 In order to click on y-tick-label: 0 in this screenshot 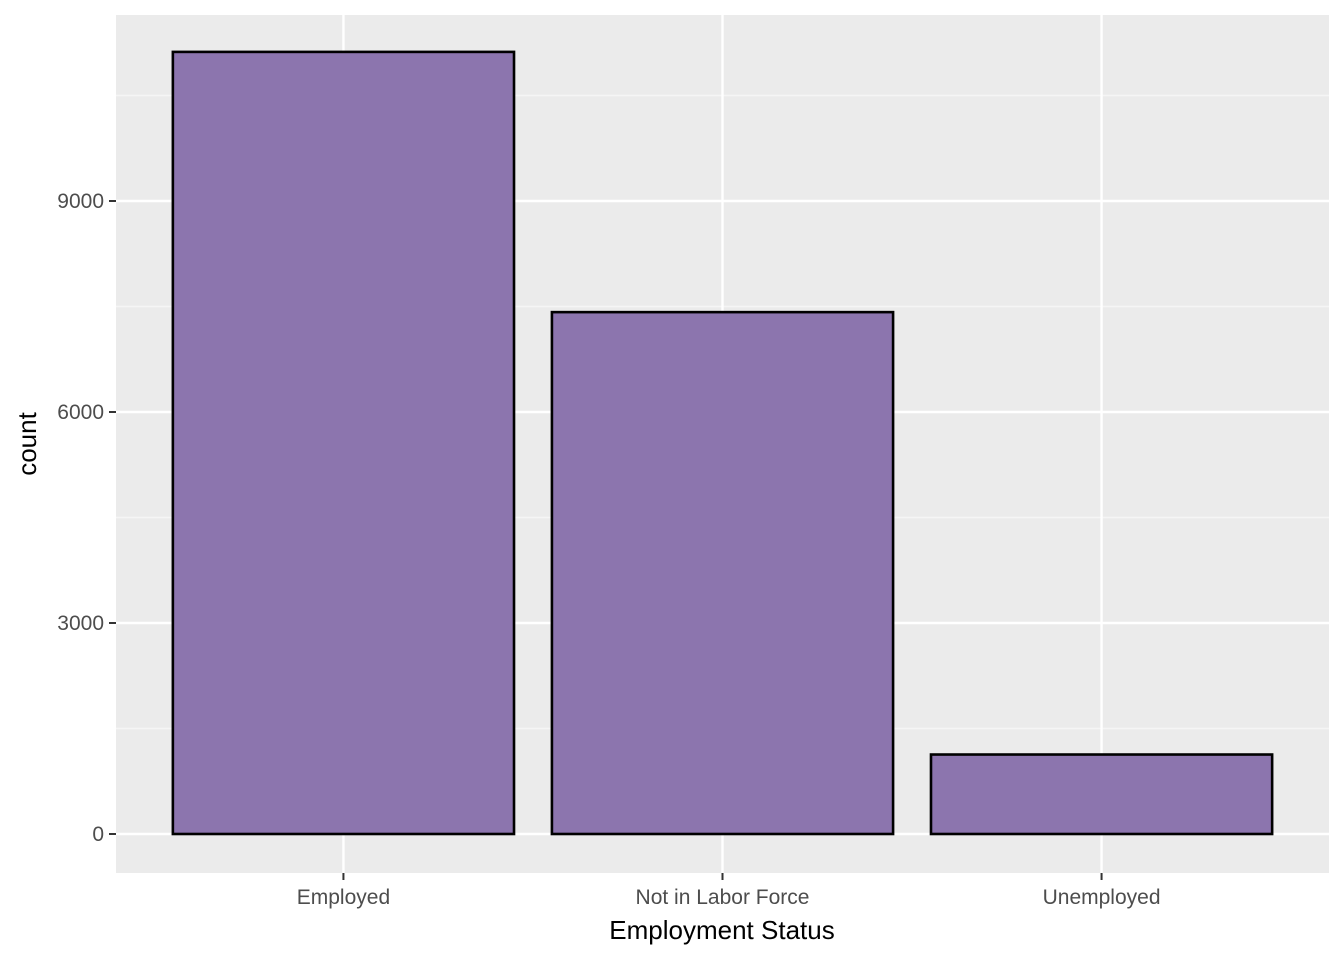, I will do `click(98, 834)`.